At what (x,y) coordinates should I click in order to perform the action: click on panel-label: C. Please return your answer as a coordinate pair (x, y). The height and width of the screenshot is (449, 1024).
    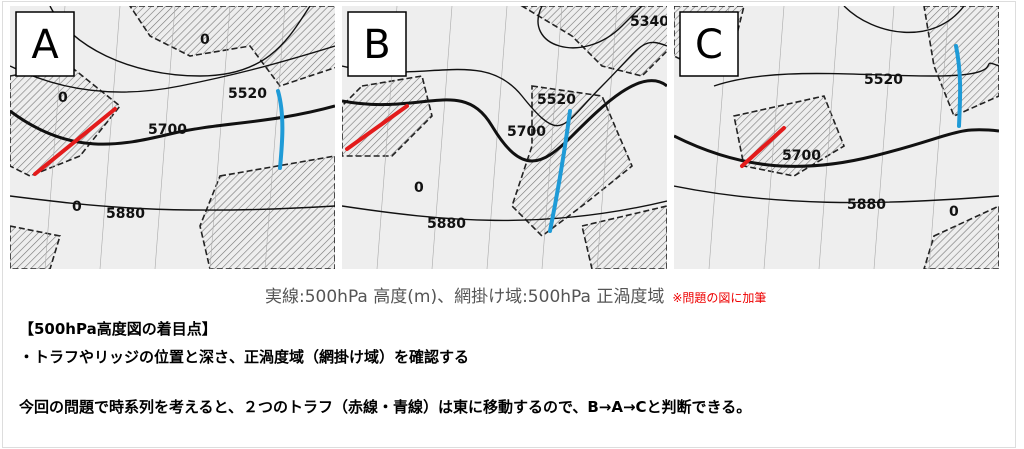
    Looking at the image, I should click on (709, 45).